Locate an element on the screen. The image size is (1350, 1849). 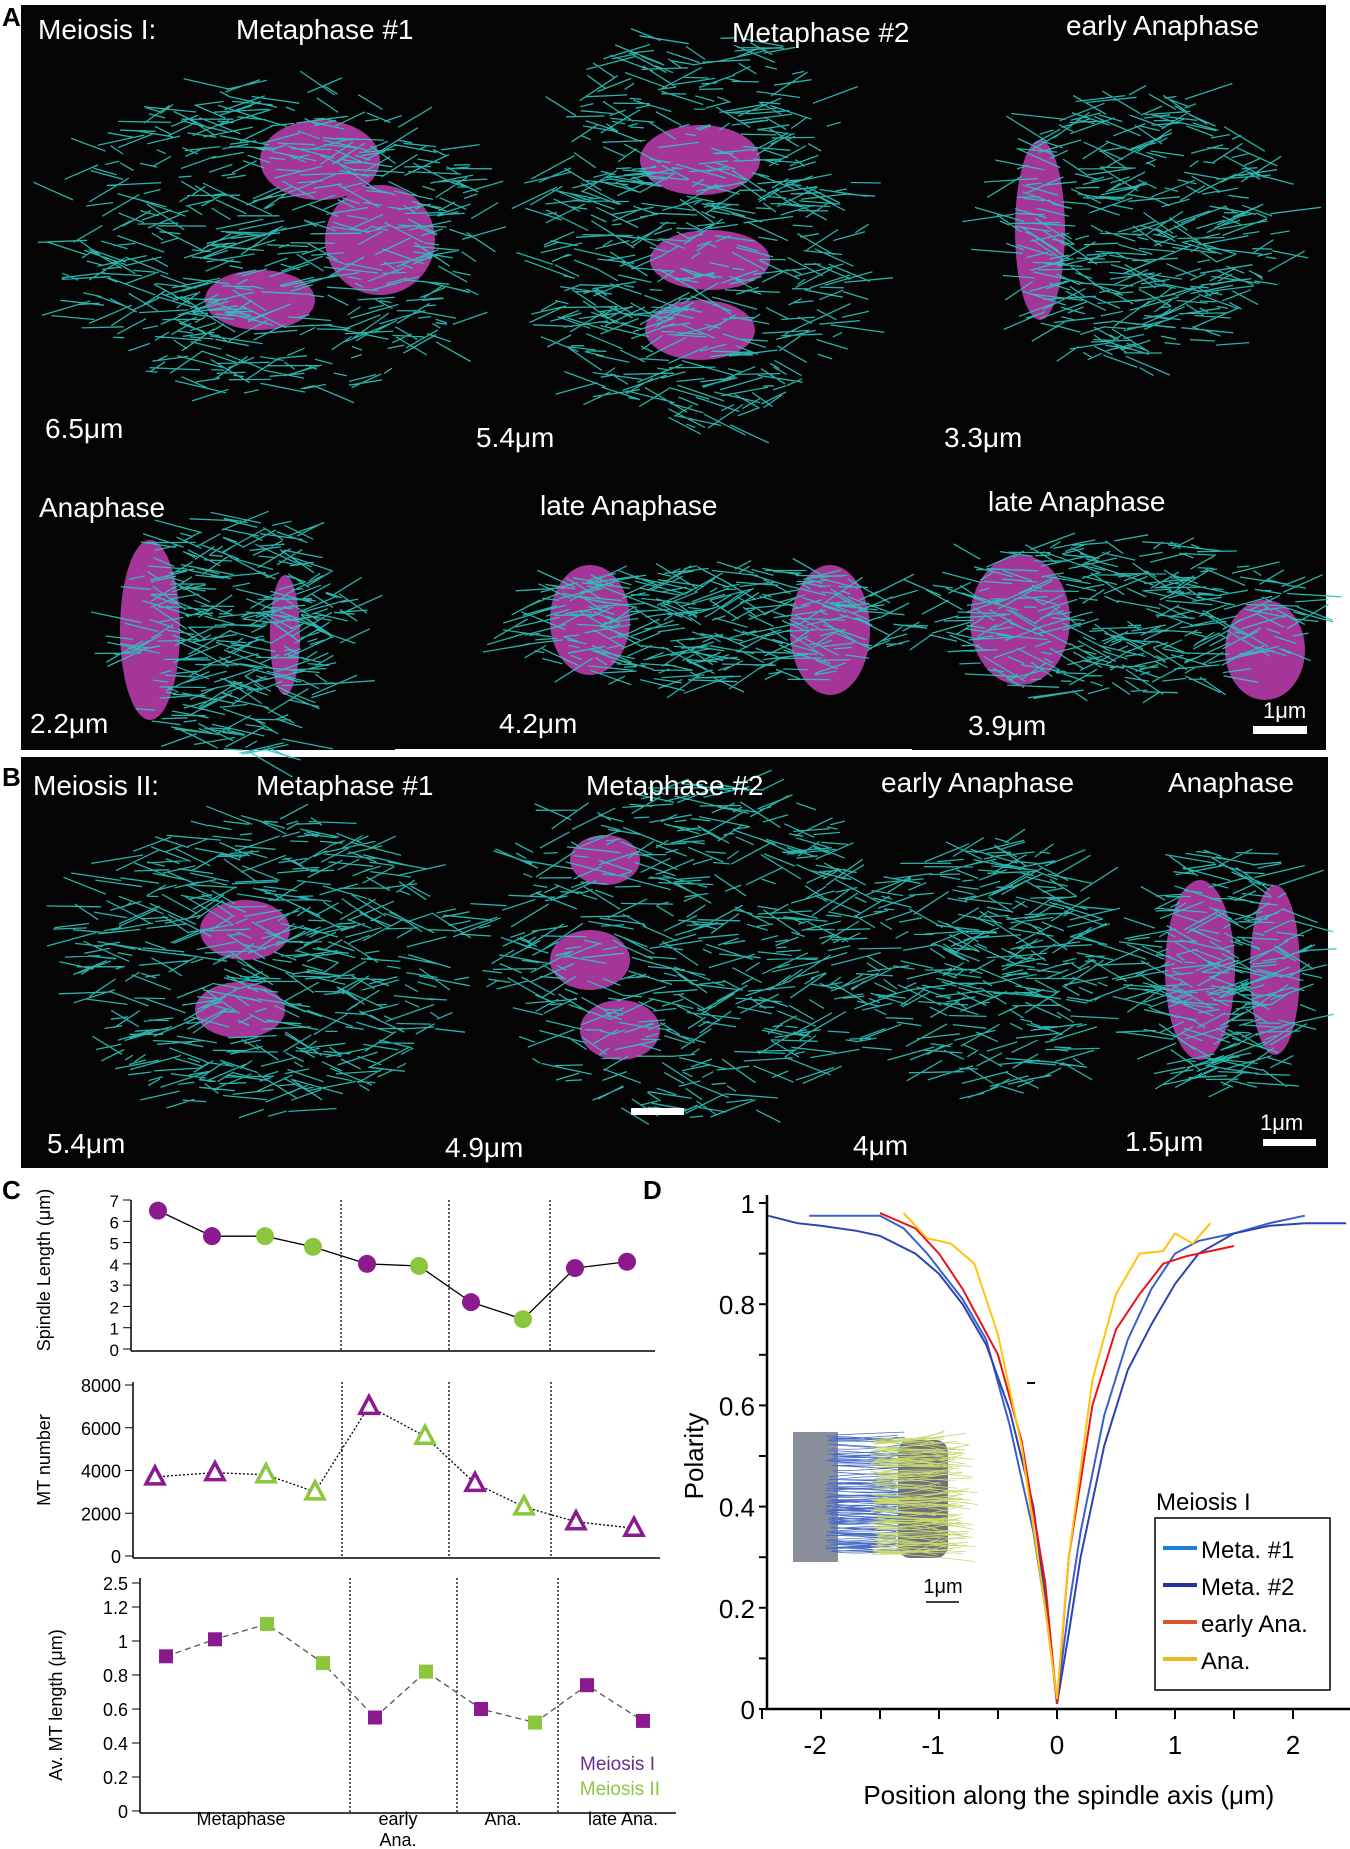
spindle-length-label: 4μm is located at coordinates (881, 1145).